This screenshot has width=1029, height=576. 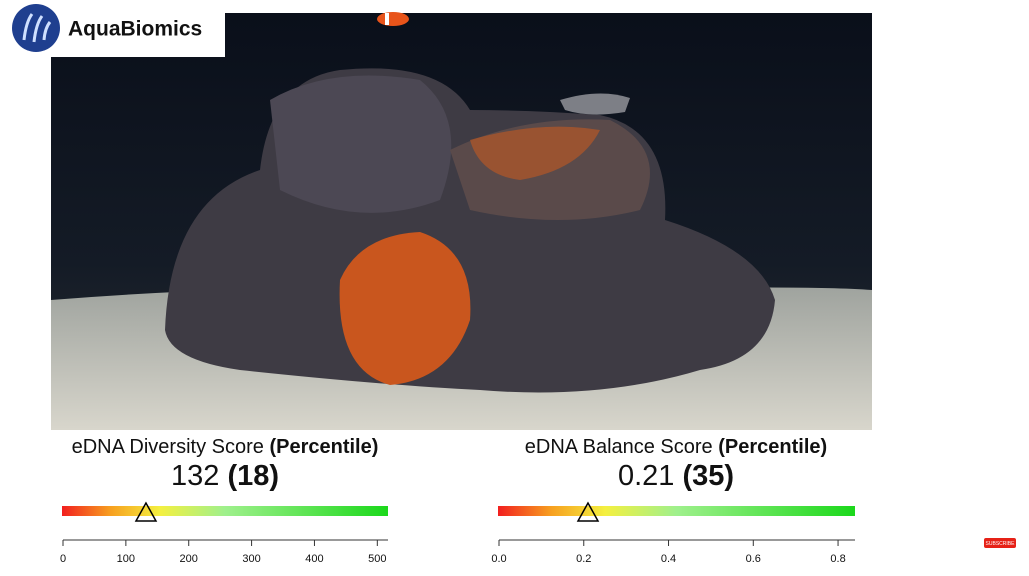 What do you see at coordinates (619, 447) in the screenshot?
I see `title-text: eDNA Balance Score` at bounding box center [619, 447].